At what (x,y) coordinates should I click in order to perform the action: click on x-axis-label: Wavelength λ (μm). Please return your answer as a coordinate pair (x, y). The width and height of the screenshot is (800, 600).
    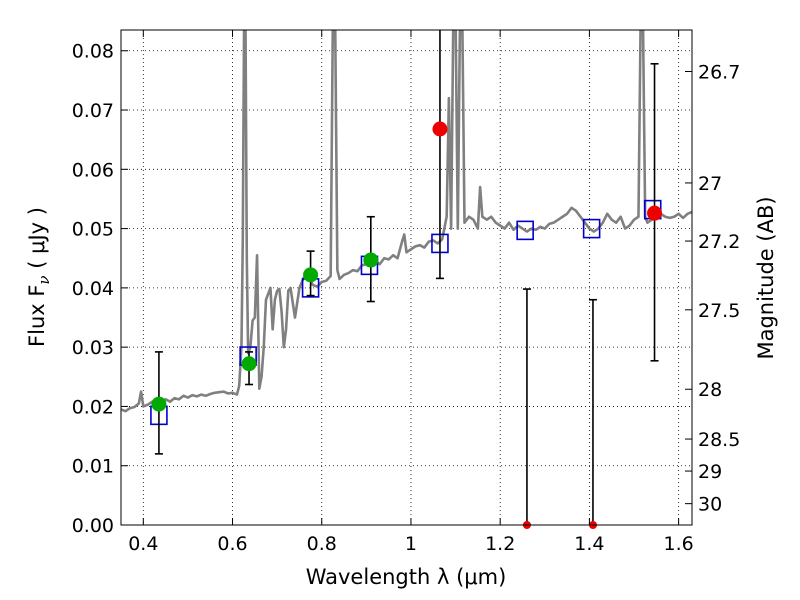
    Looking at the image, I should click on (406, 577).